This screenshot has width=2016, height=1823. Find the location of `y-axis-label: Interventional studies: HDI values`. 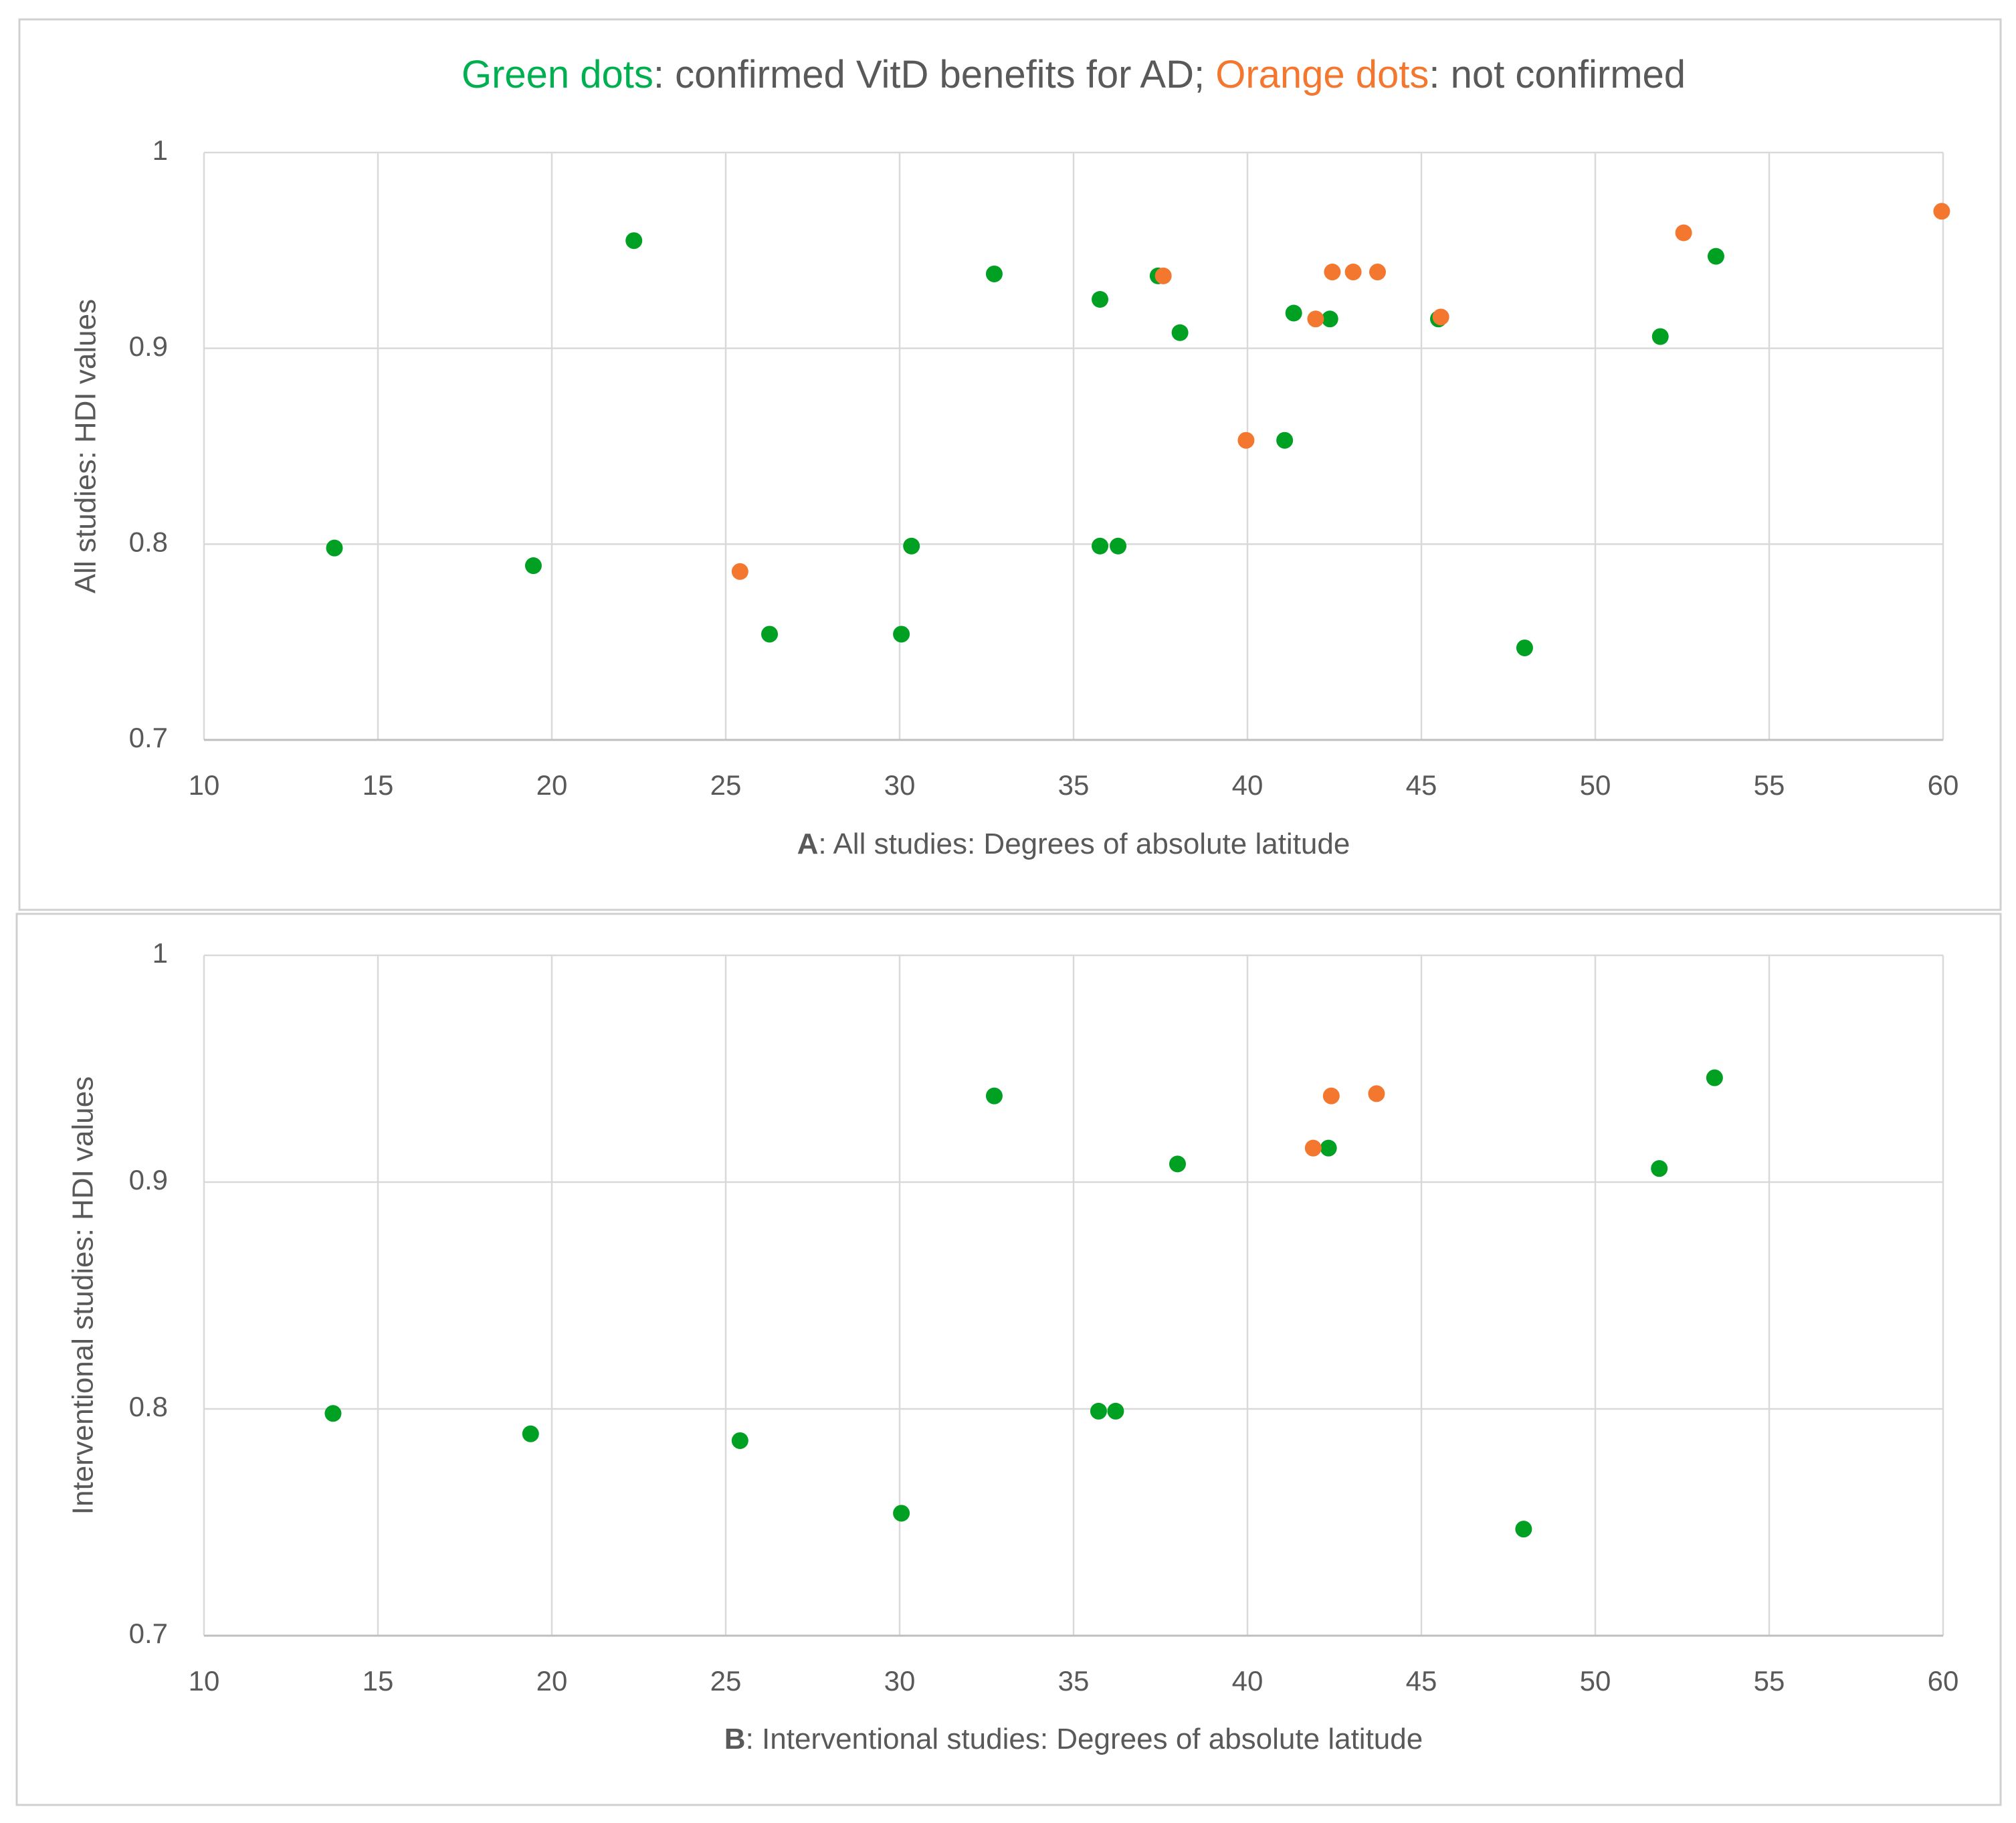

y-axis-label: Interventional studies: HDI values is located at coordinates (83, 1295).